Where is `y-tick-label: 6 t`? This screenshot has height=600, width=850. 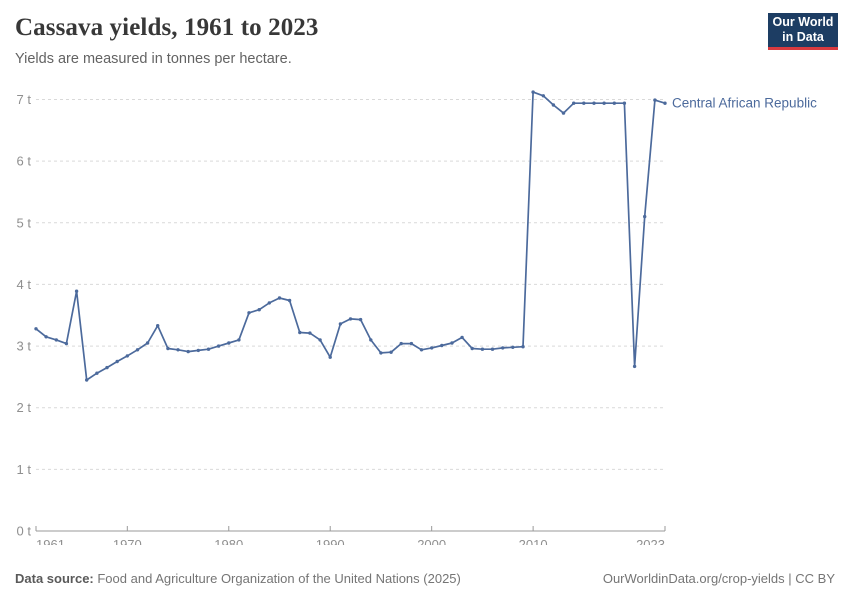 y-tick-label: 6 t is located at coordinates (24, 161).